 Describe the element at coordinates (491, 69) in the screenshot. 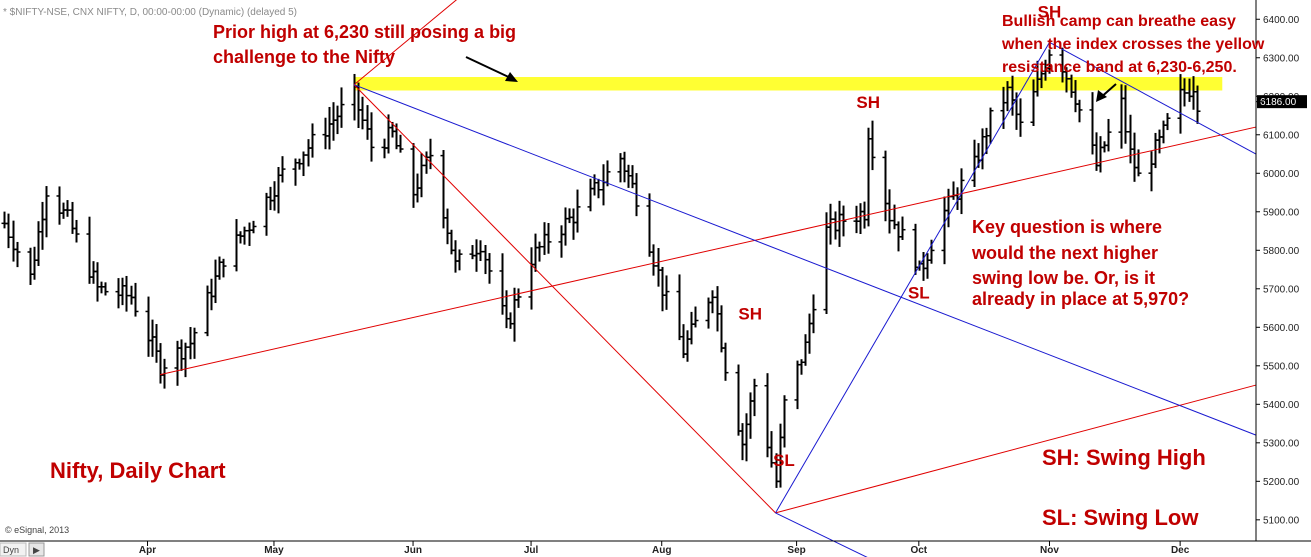

I see `arrow-to-band` at that location.